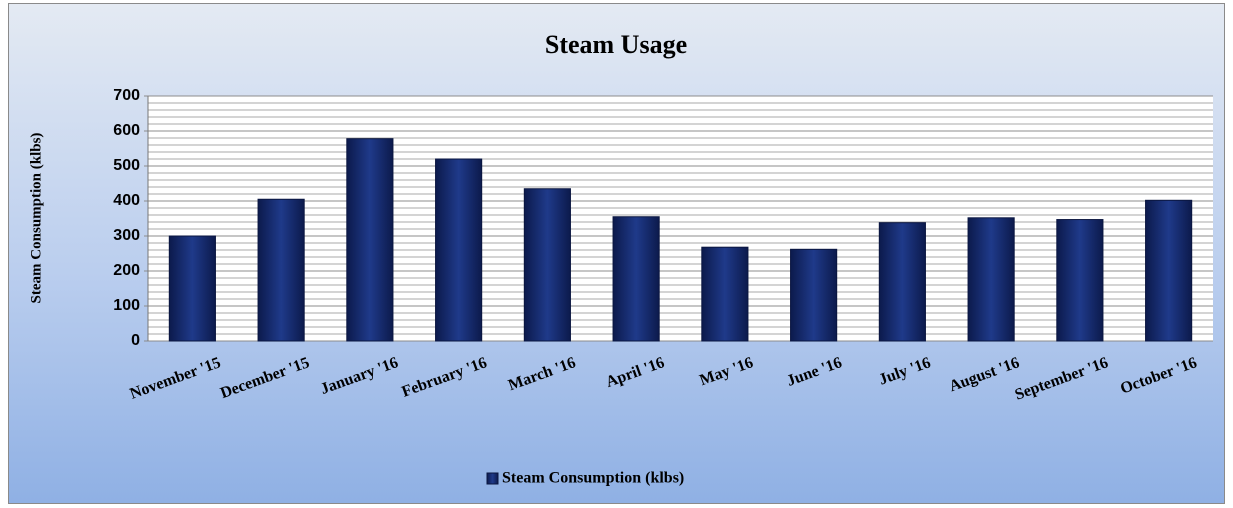 Image resolution: width=1233 pixels, height=508 pixels. I want to click on y-axis-label: Steam Consumption (klbs), so click(36, 218).